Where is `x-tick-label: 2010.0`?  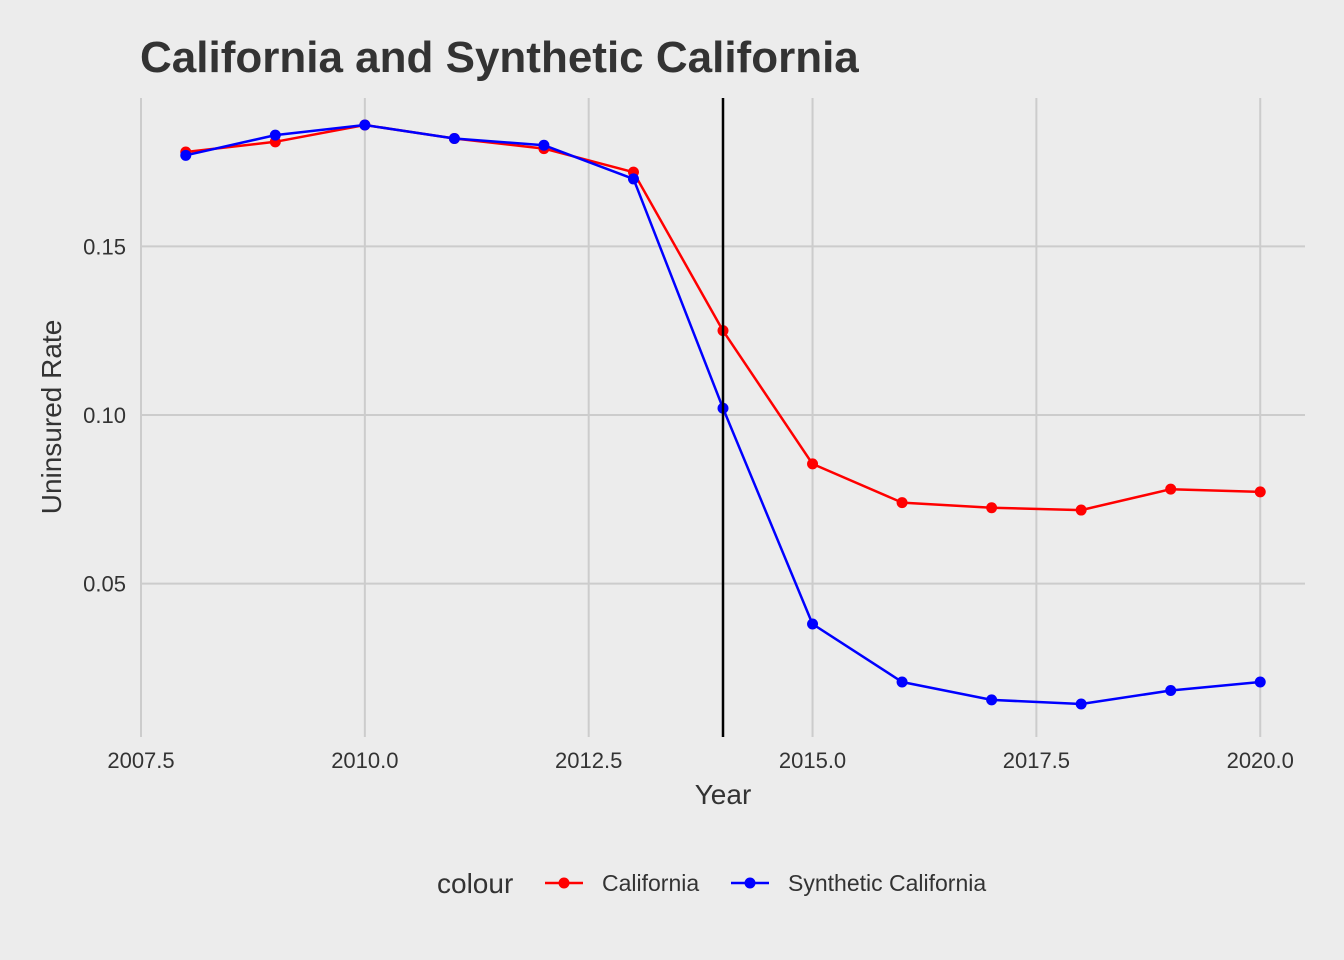
x-tick-label: 2010.0 is located at coordinates (364, 760).